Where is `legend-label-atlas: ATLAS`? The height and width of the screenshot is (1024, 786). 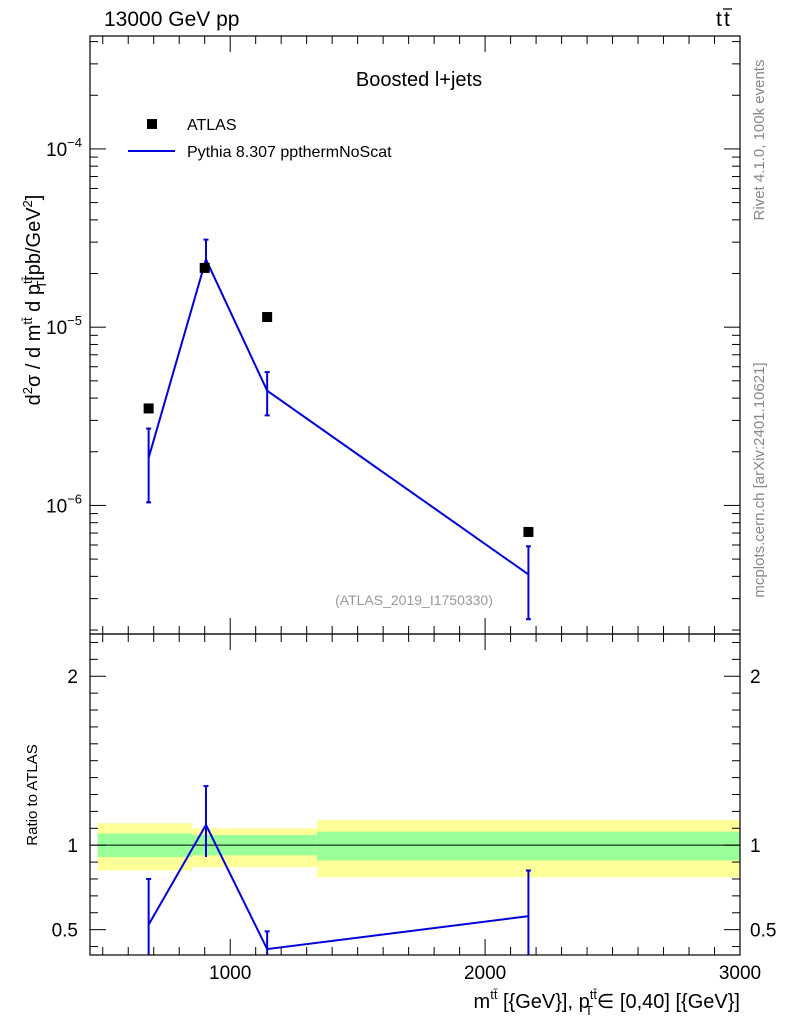 legend-label-atlas: ATLAS is located at coordinates (212, 125).